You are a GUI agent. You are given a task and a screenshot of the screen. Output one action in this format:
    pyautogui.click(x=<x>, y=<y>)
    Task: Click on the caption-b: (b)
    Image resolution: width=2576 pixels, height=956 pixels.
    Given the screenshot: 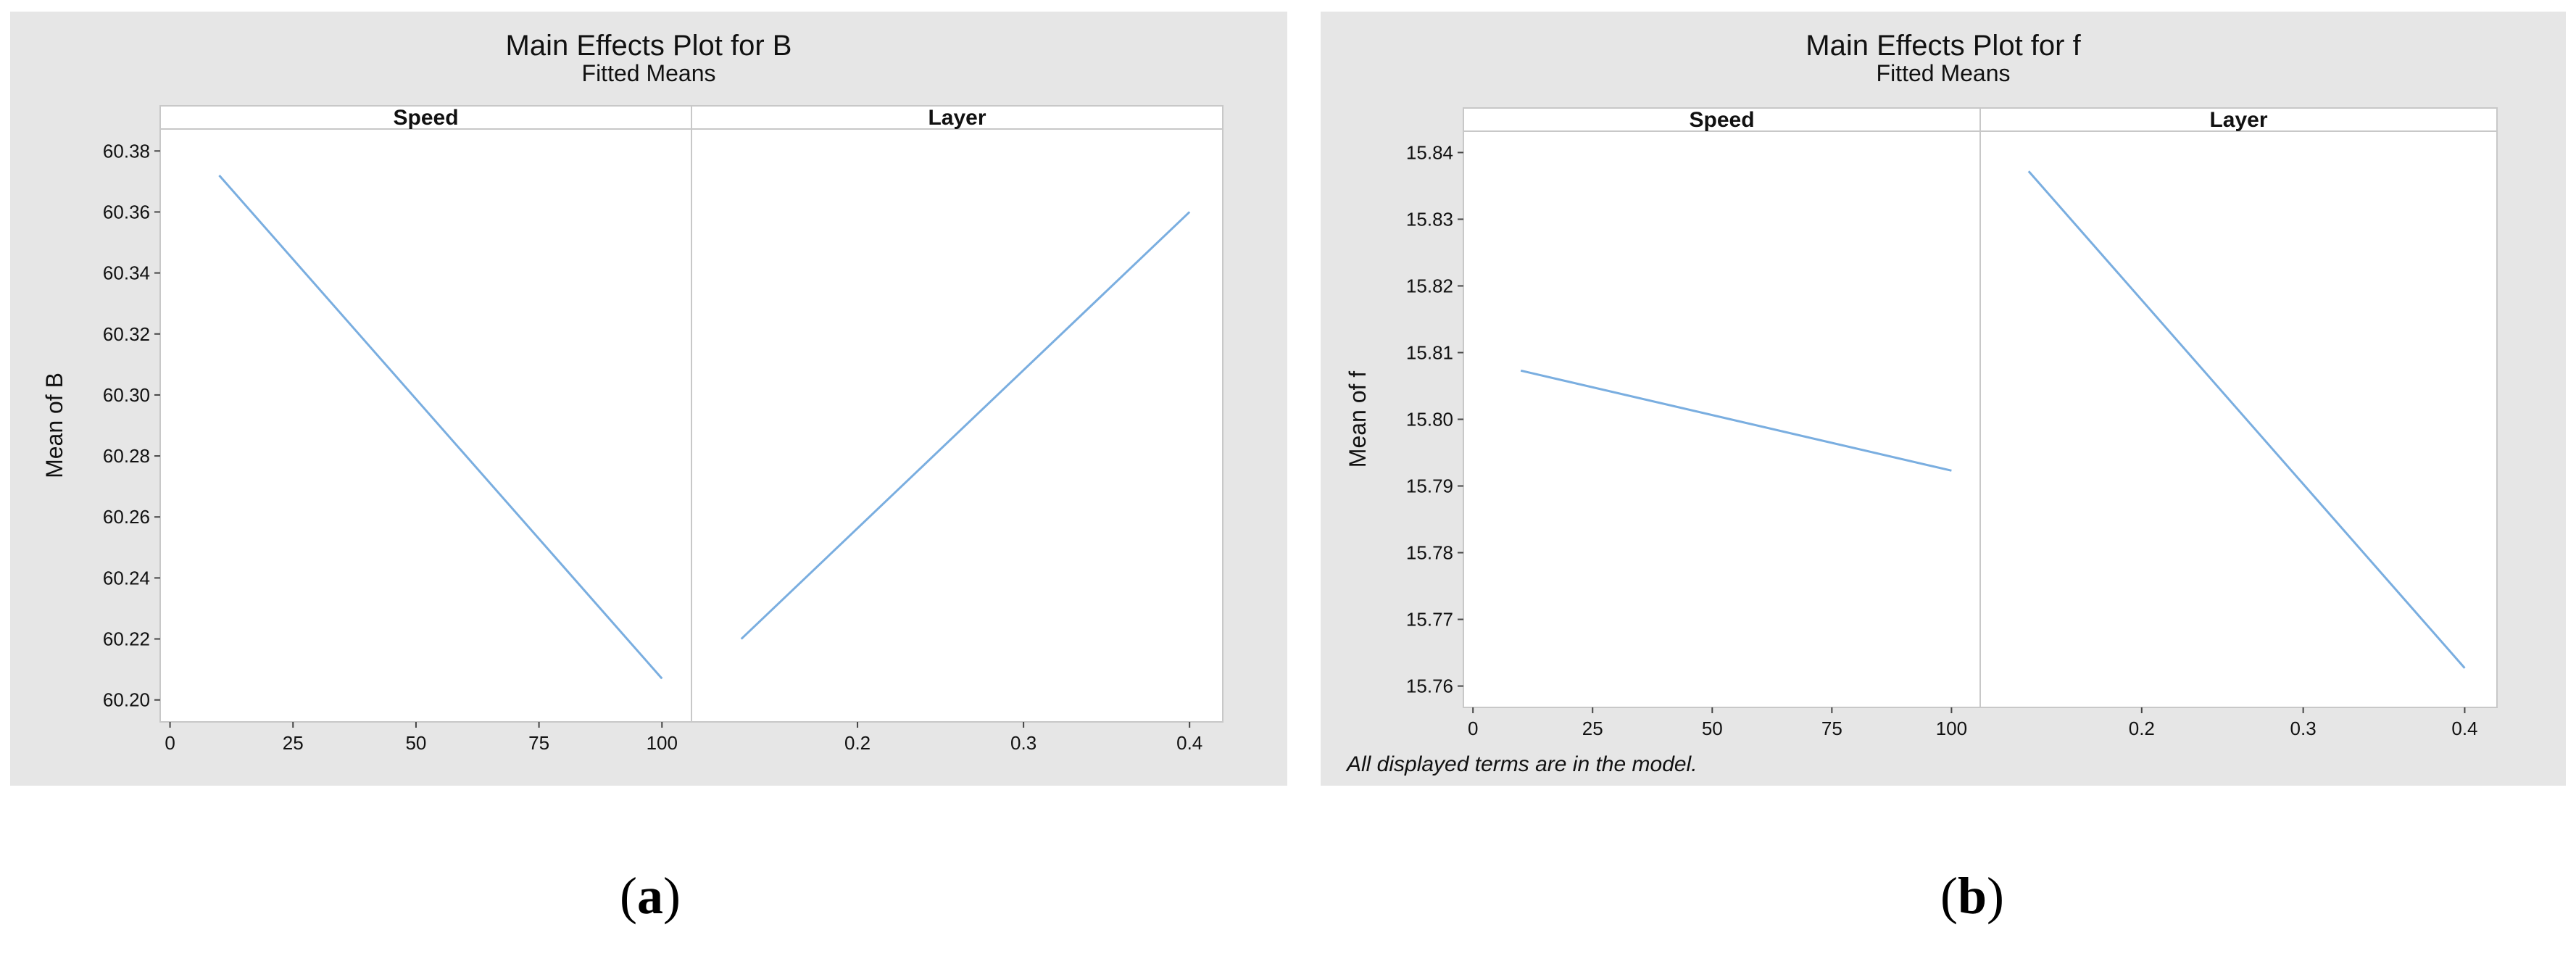 What is the action you would take?
    pyautogui.click(x=1972, y=896)
    